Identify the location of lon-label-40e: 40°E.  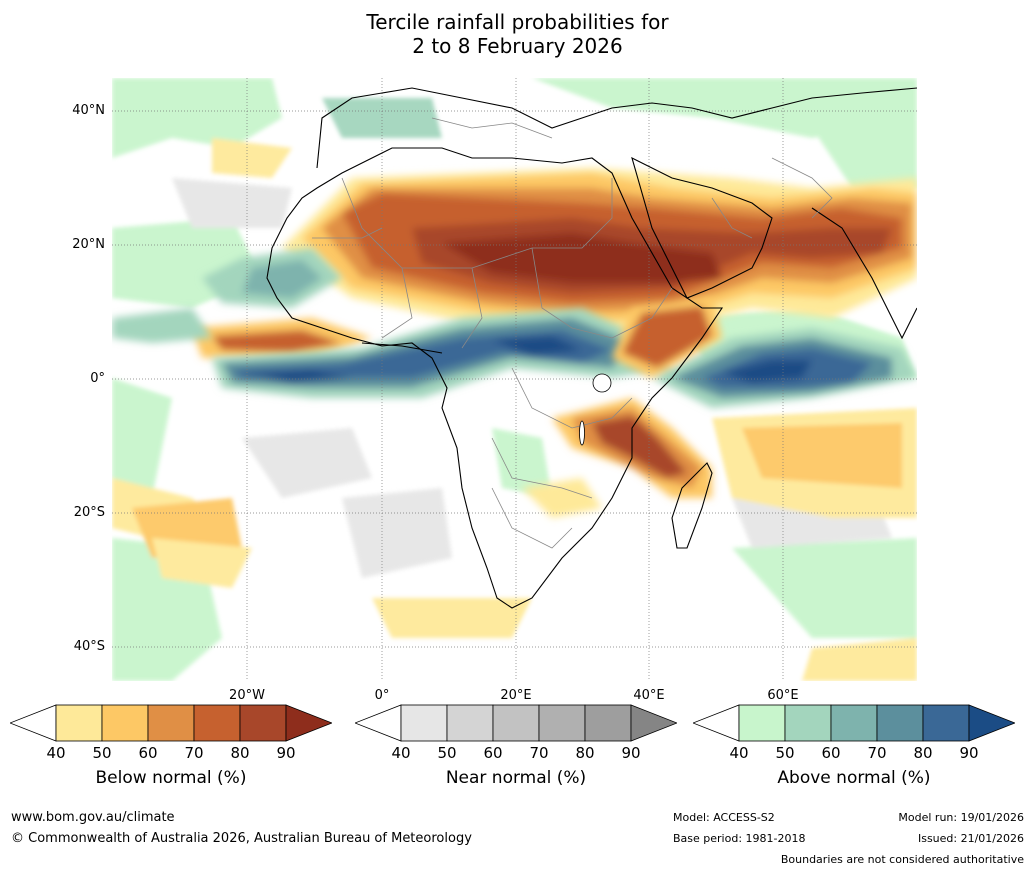
(649, 695).